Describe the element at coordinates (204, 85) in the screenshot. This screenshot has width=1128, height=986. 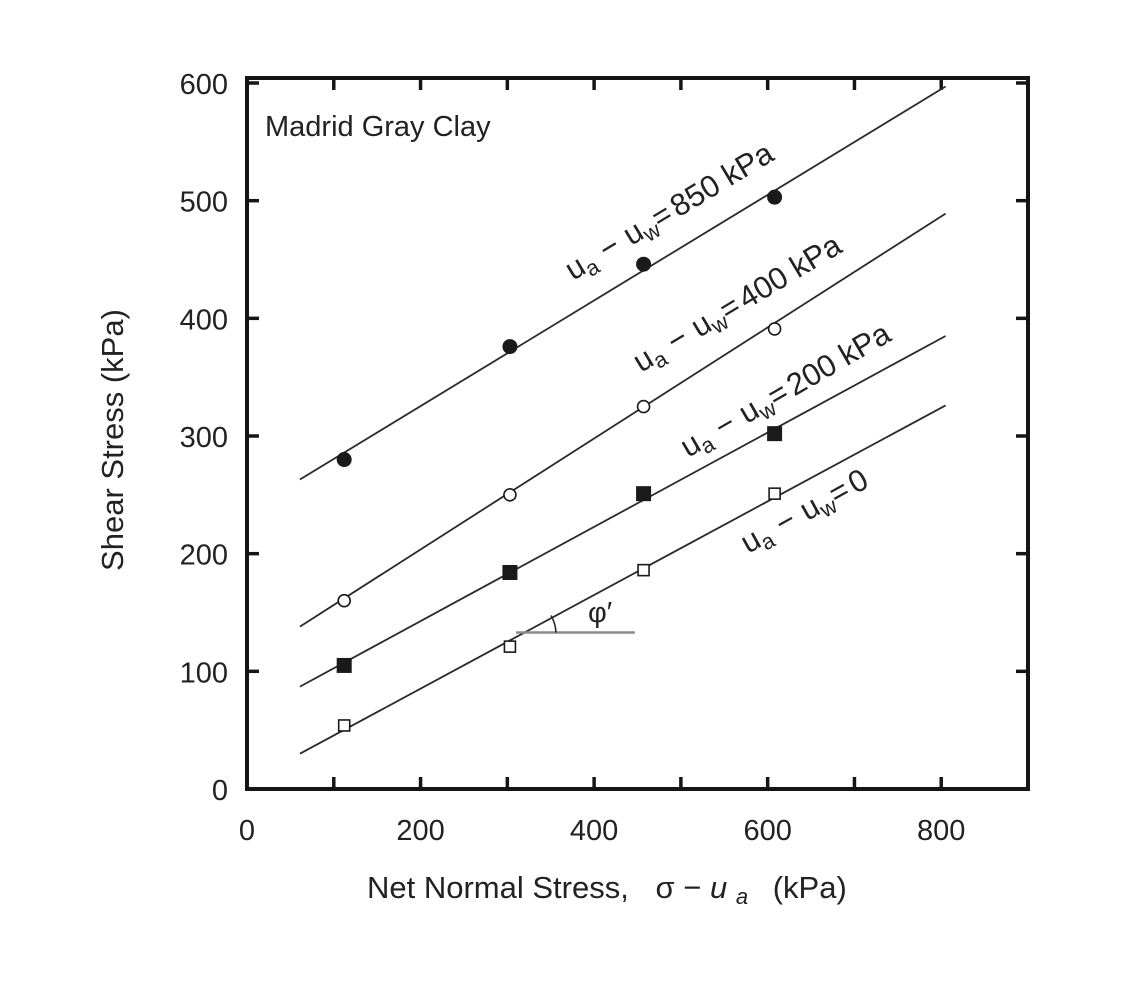
I see `y-tick-label: 600` at that location.